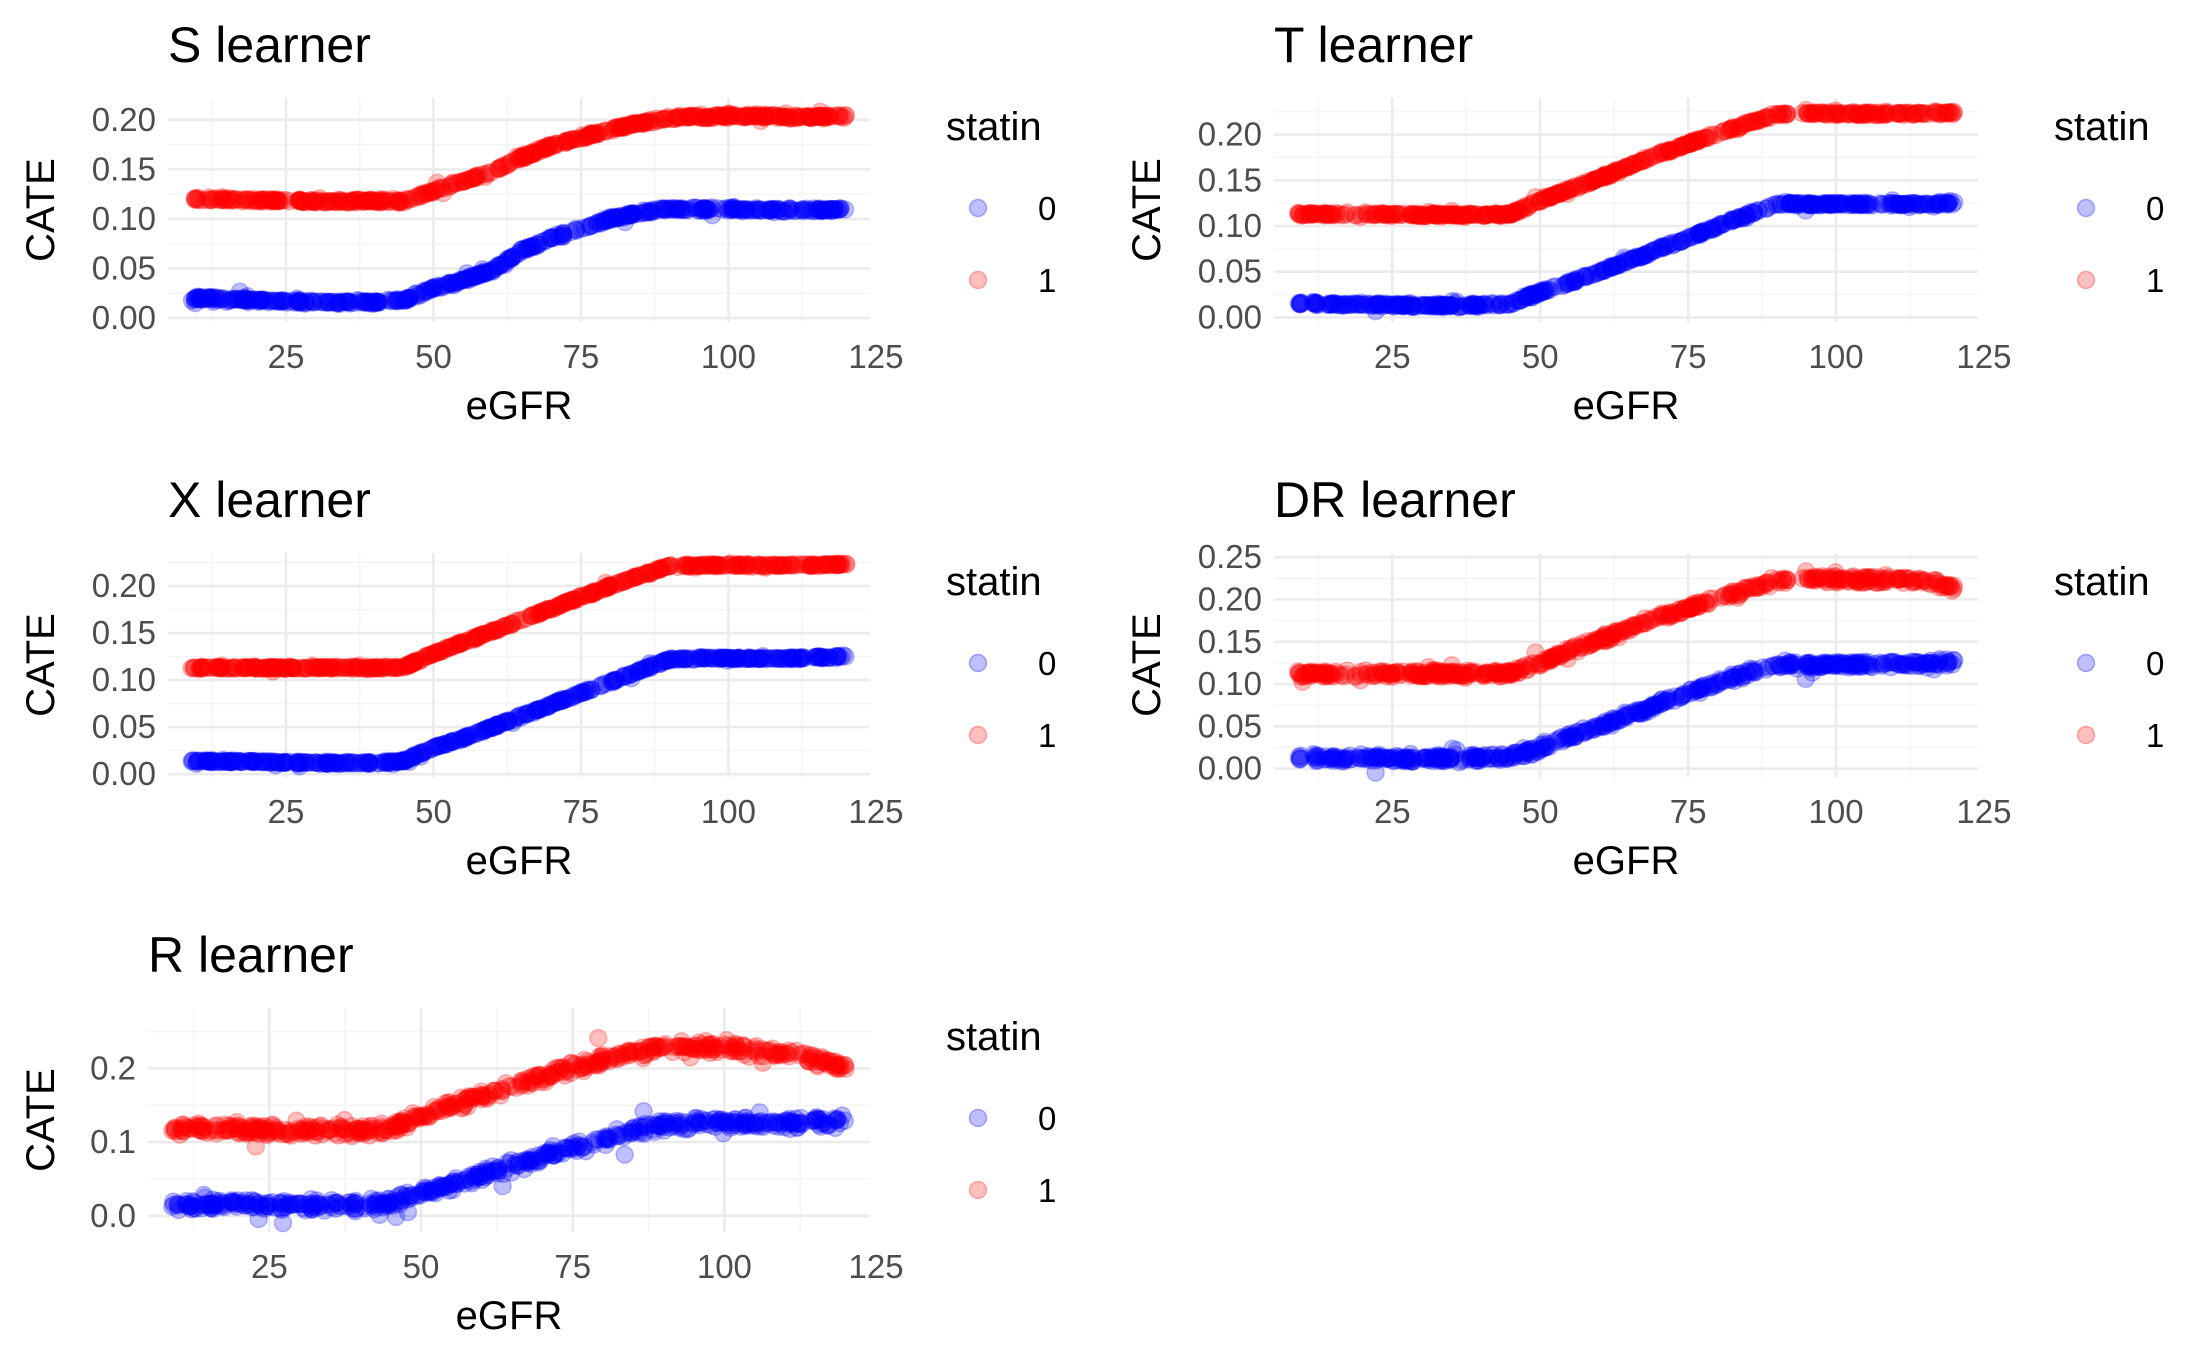 This screenshot has width=2187, height=1351. Describe the element at coordinates (1688, 356) in the screenshot. I see `x-tick-label: 75` at that location.